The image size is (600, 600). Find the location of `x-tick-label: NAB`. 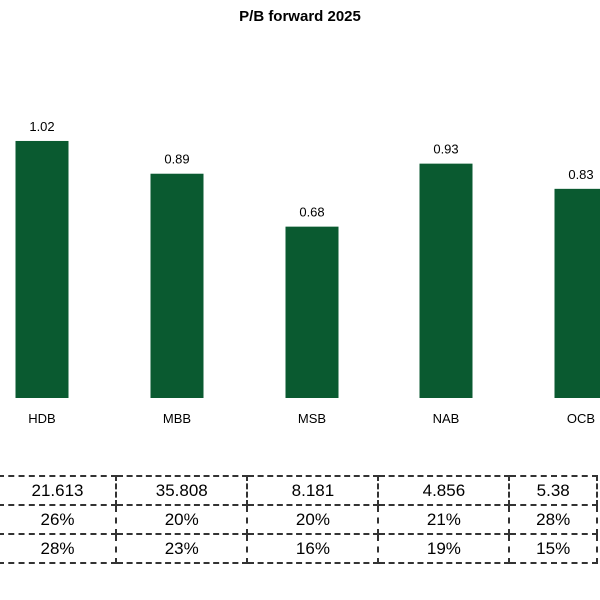

x-tick-label: NAB is located at coordinates (446, 418).